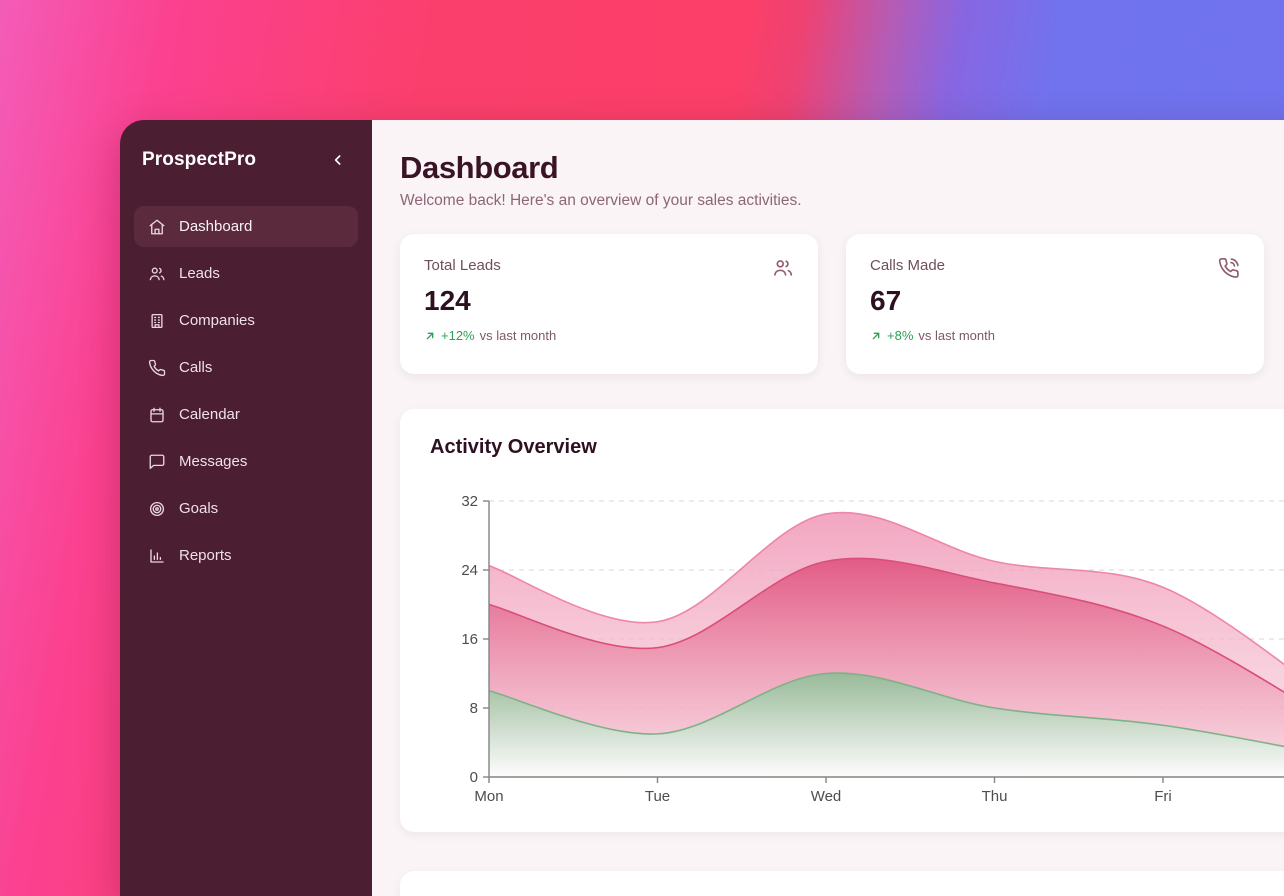 This screenshot has height=896, width=1284. Describe the element at coordinates (246, 414) in the screenshot. I see `sidebar-item-calendar: Calendar` at that location.